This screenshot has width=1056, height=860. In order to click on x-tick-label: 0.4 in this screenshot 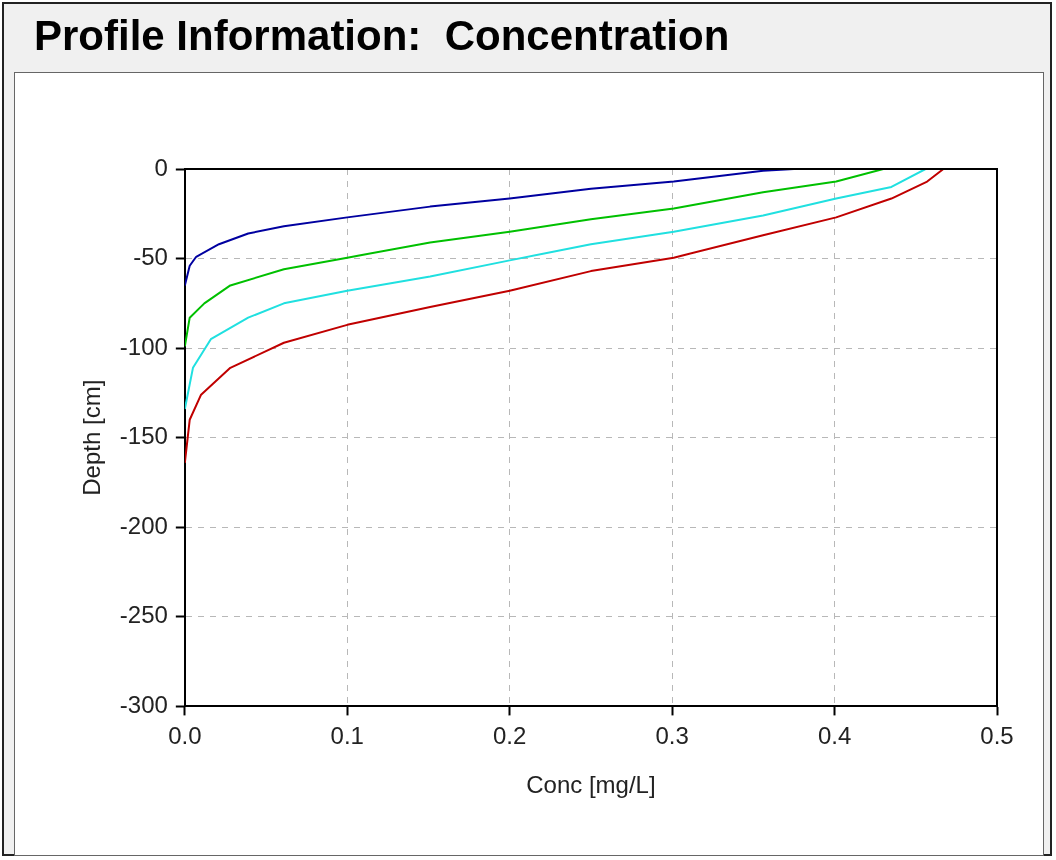, I will do `click(834, 736)`.